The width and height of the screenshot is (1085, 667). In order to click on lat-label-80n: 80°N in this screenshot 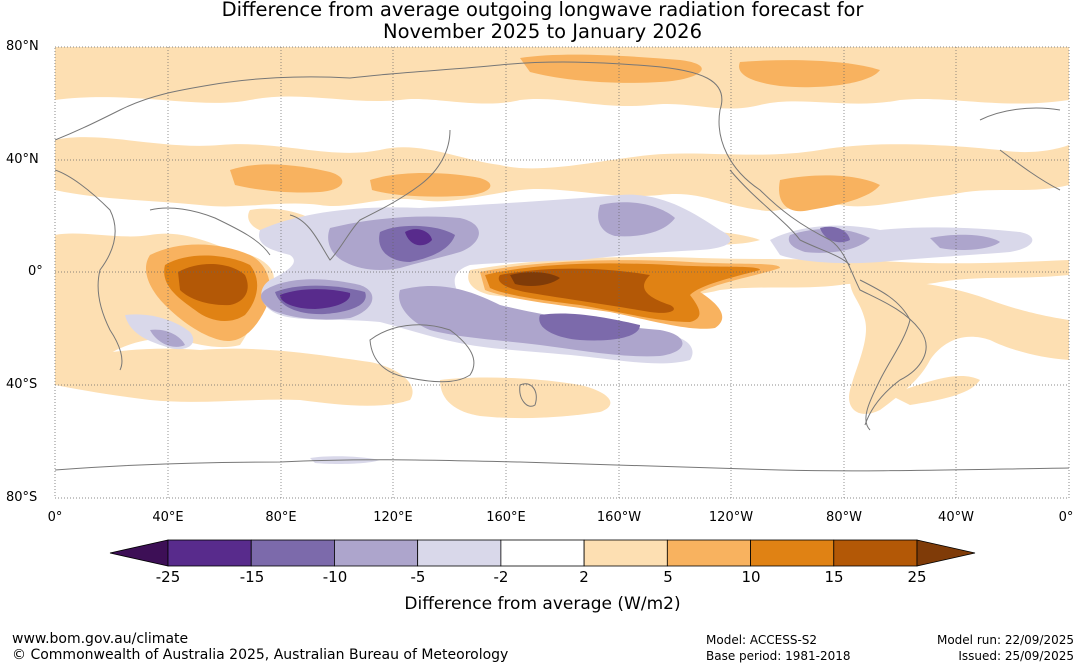, I will do `click(22, 46)`.